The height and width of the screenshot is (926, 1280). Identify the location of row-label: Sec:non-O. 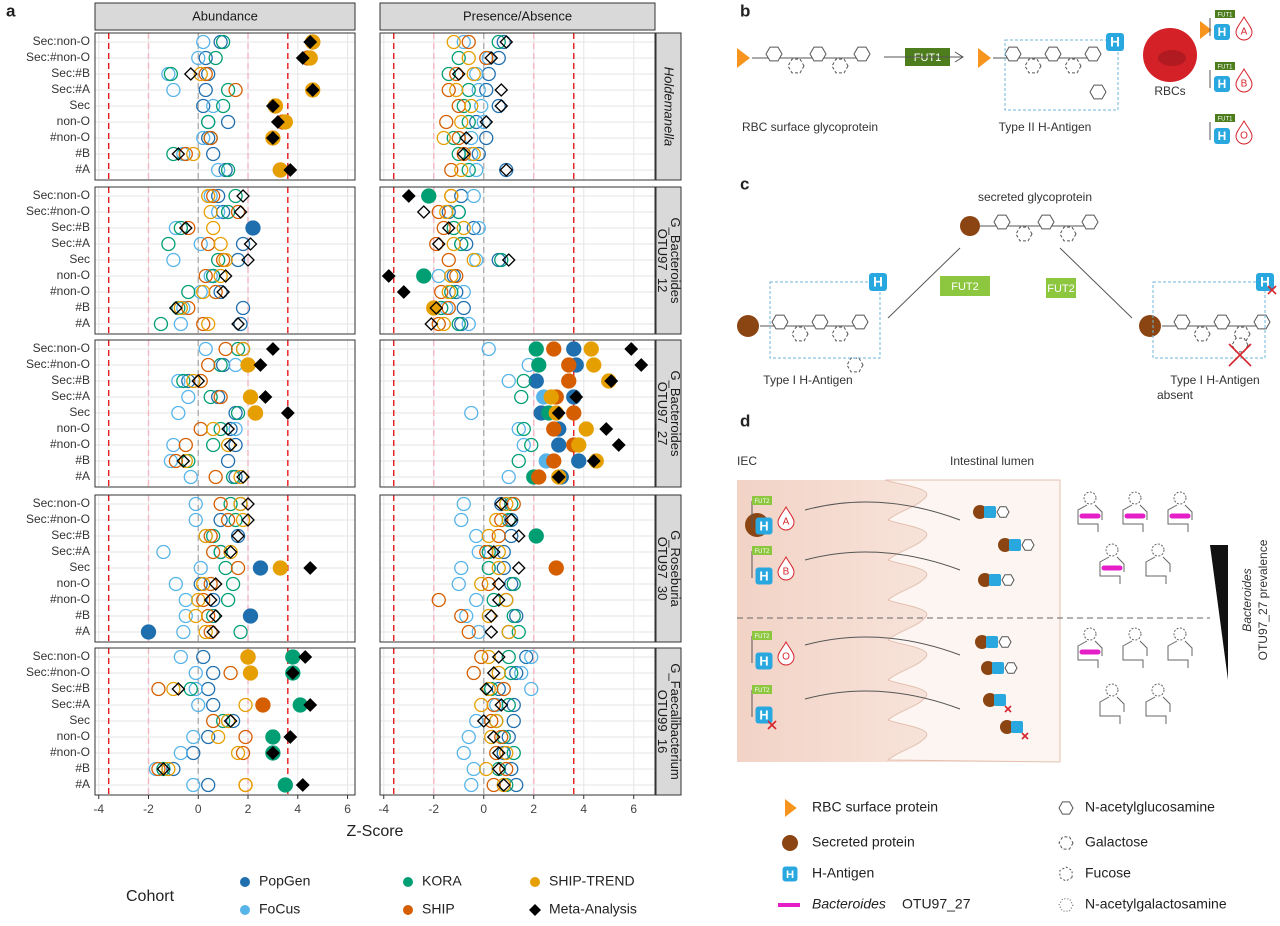
(61, 195).